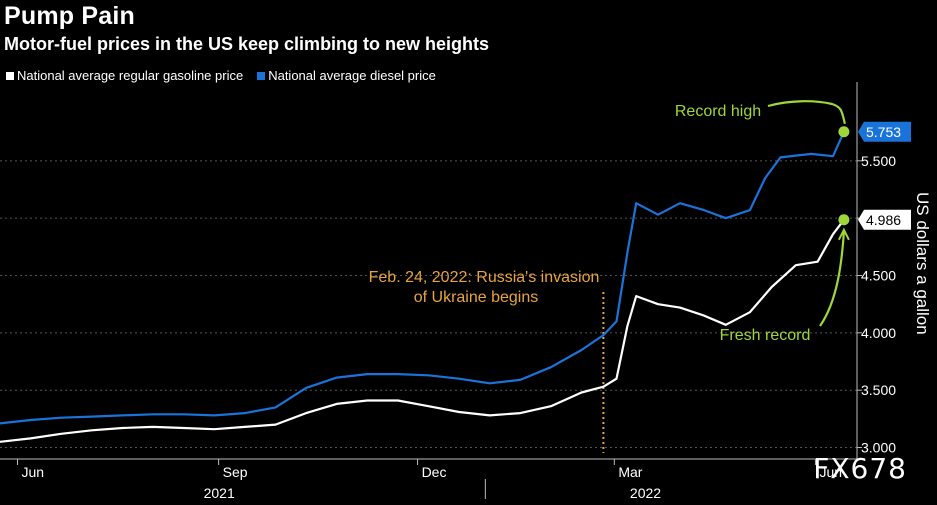 This screenshot has height=505, width=937. What do you see at coordinates (832, 279) in the screenshot?
I see `fresh-record-arrow` at bounding box center [832, 279].